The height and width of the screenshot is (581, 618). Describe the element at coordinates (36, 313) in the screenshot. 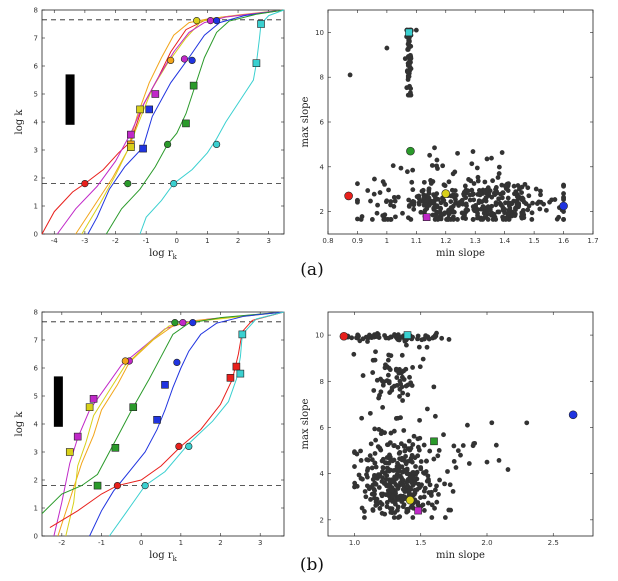

I see `y-tick-label: 8` at that location.